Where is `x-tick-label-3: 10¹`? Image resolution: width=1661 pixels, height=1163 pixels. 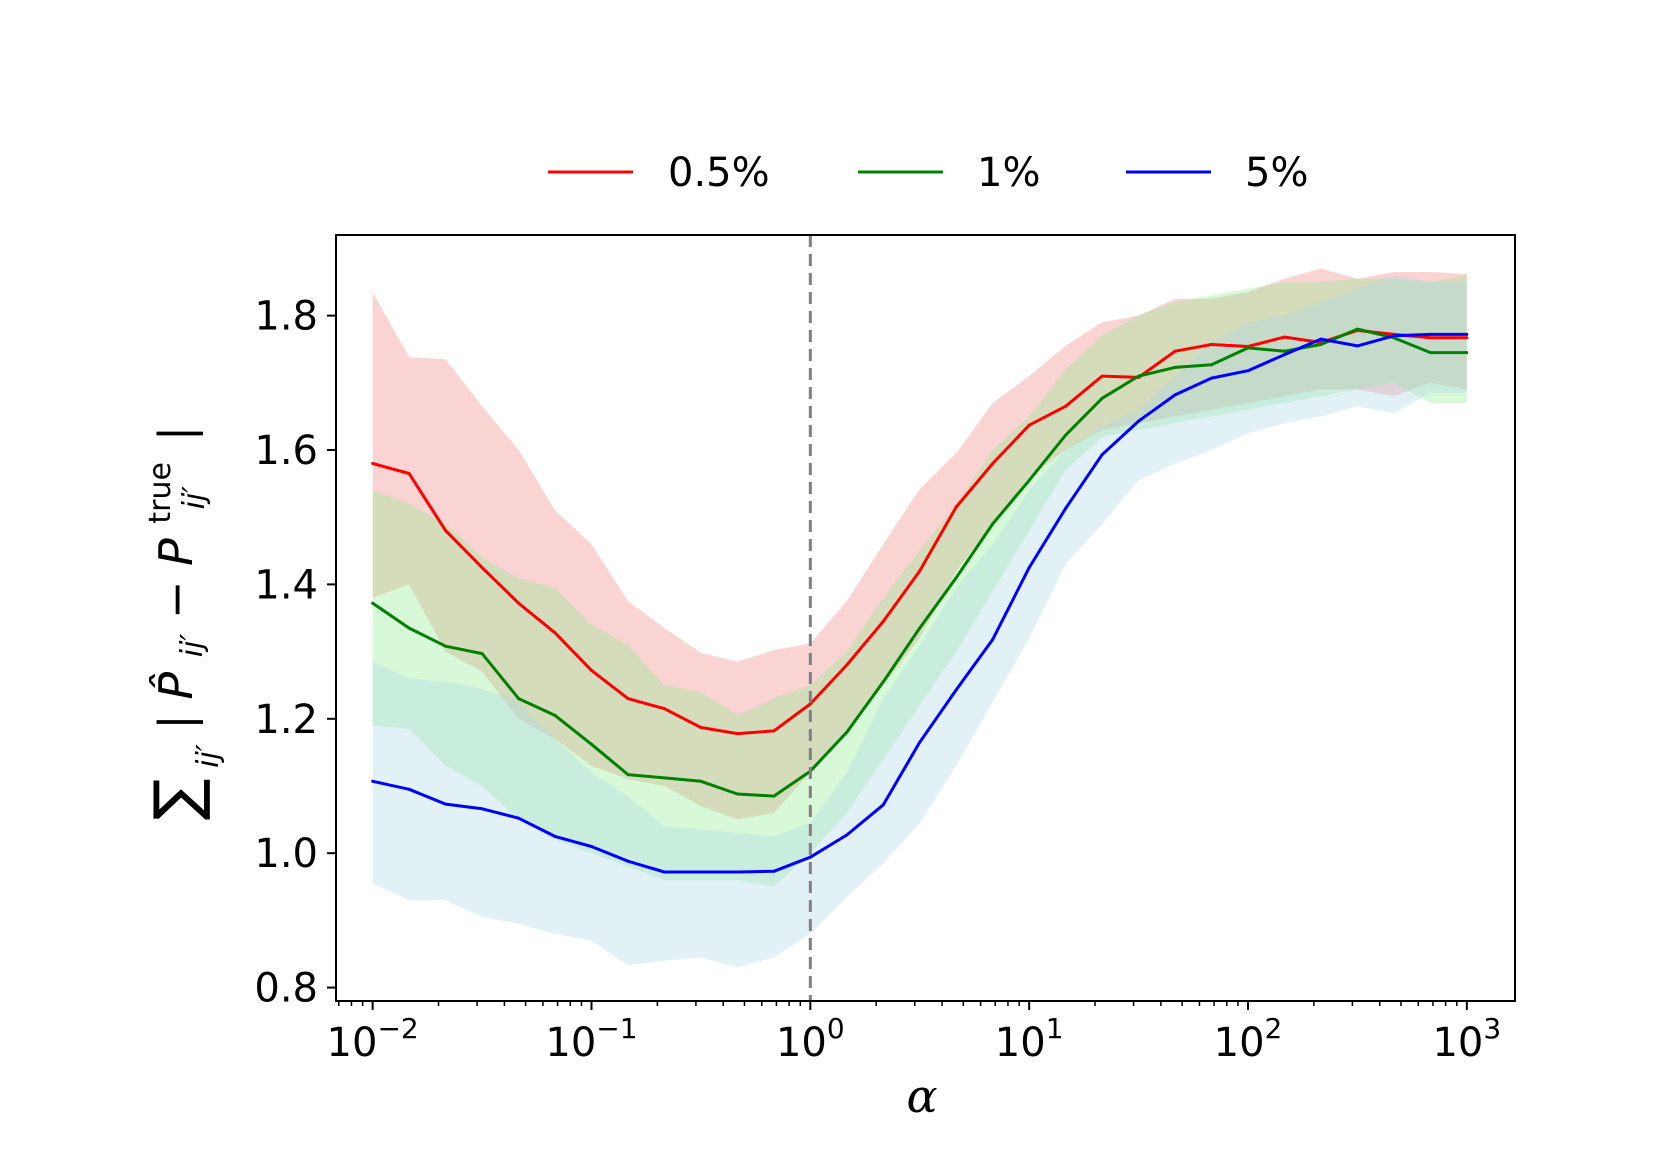
x-tick-label-3: 10¹ is located at coordinates (1029, 1039).